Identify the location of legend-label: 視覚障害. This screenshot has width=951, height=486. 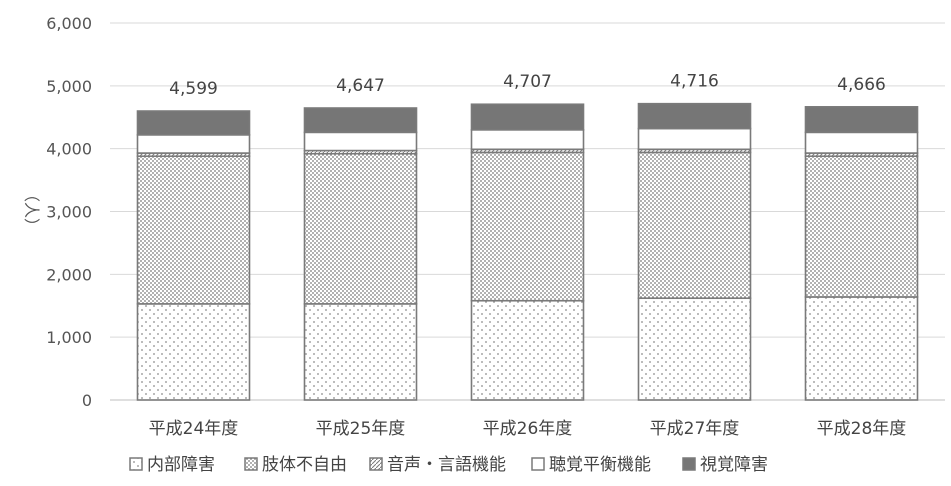
(734, 465).